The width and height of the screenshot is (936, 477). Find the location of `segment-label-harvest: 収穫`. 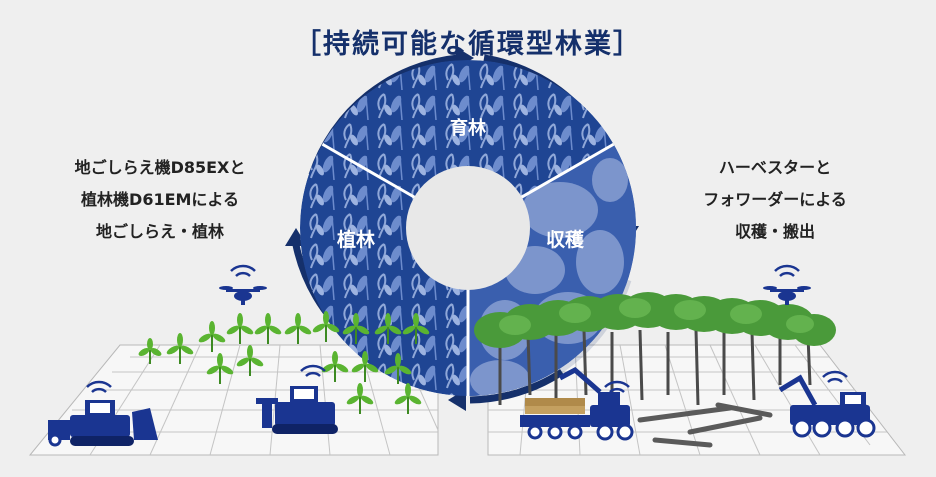

segment-label-harvest: 収穫 is located at coordinates (565, 239).